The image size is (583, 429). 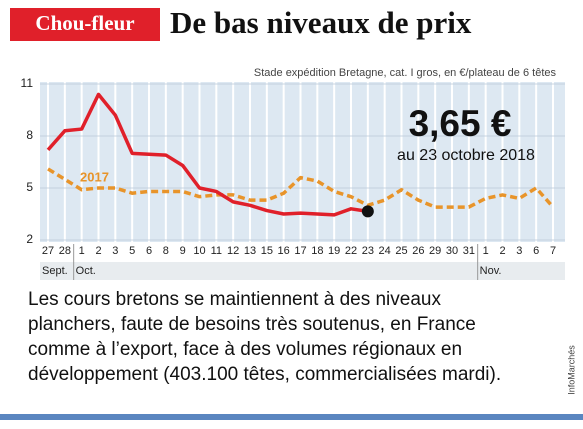 I want to click on month-label: Nov., so click(x=491, y=271).